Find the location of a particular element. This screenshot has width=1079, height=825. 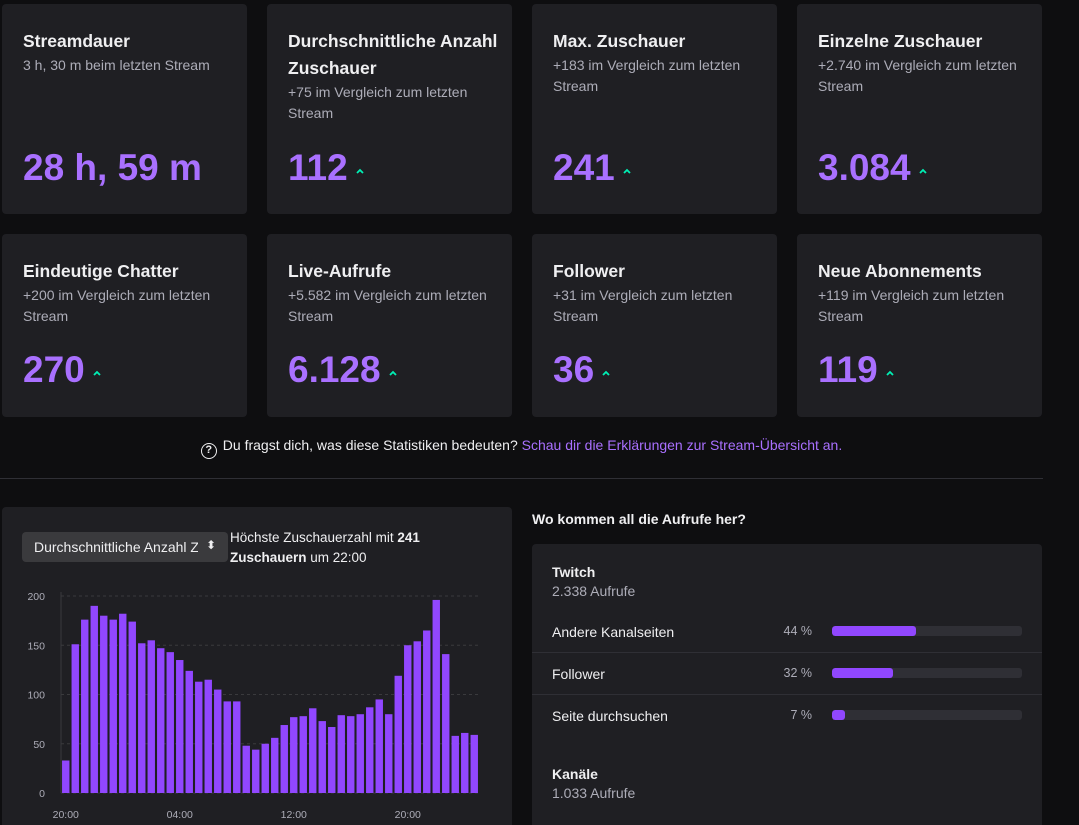

stat-subtitle: +75 im Vergleich zum letzten Stream is located at coordinates (378, 102).